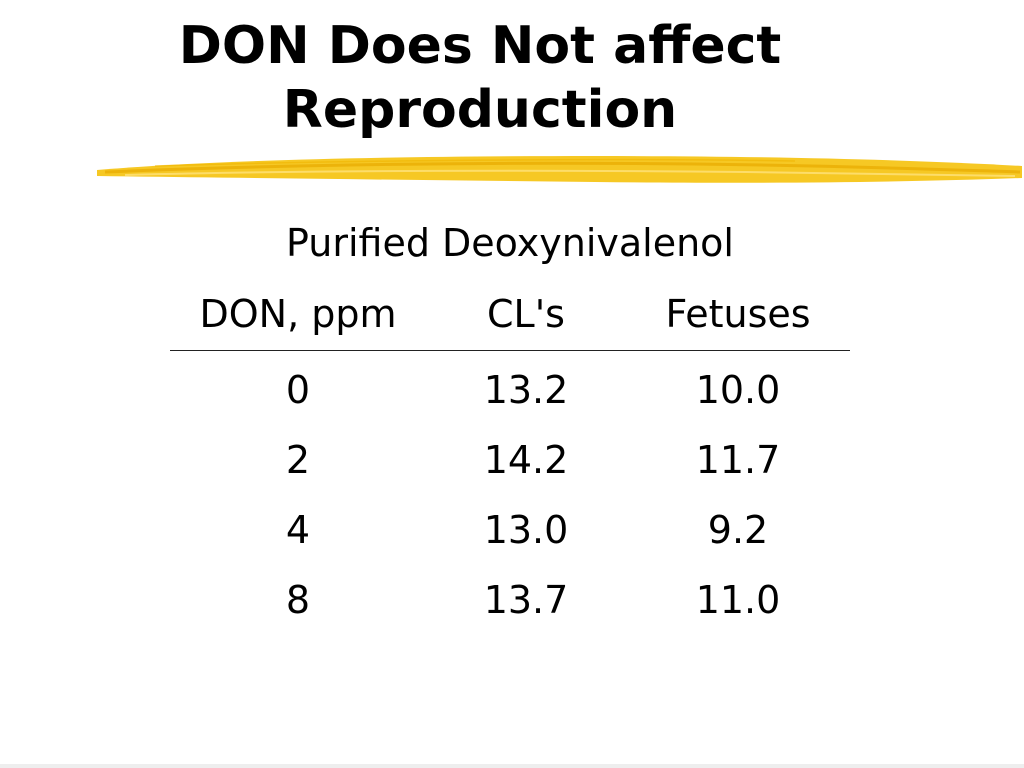 This screenshot has height=768, width=1024. What do you see at coordinates (738, 530) in the screenshot?
I see `cell-fetuses: 9.2` at bounding box center [738, 530].